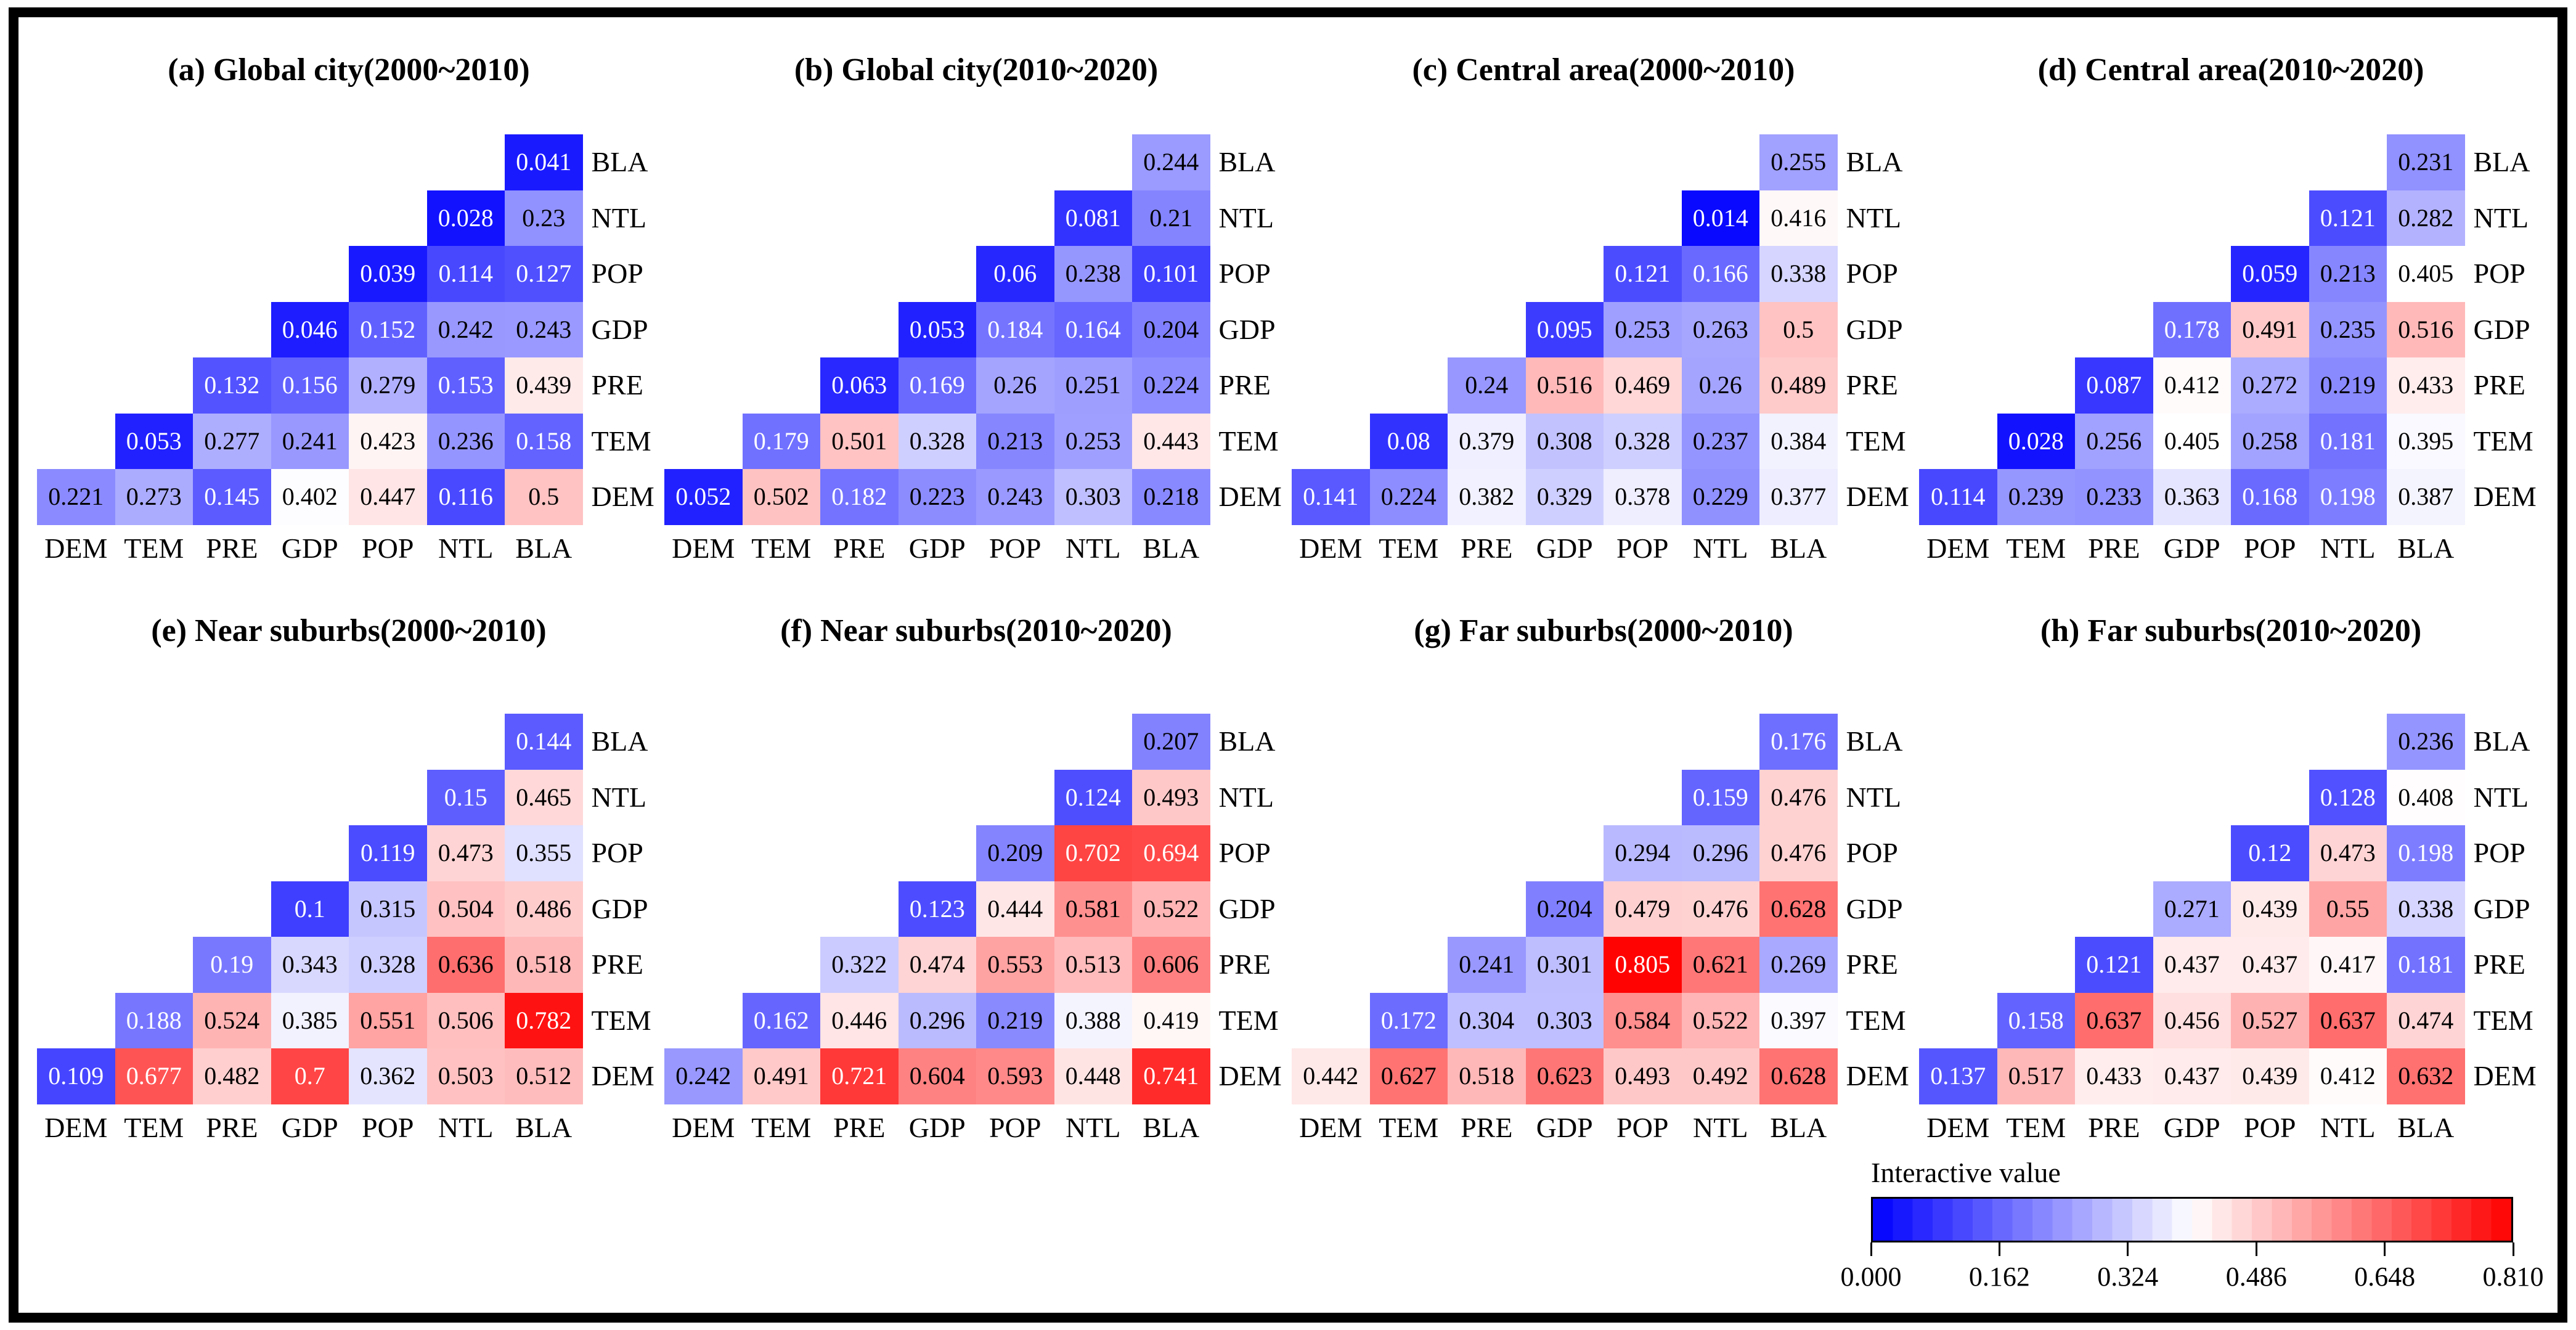 Image resolution: width=2576 pixels, height=1330 pixels. Describe the element at coordinates (1799, 909) in the screenshot. I see `heatmap-cell: 0.628` at that location.